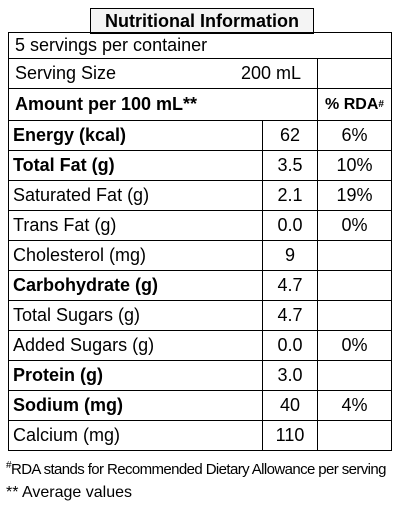  Describe the element at coordinates (9, 465) in the screenshot. I see `footnote-mark: #` at that location.